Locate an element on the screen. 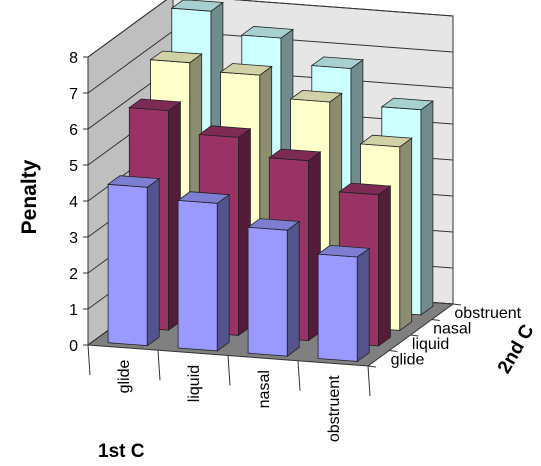 The image size is (541, 466). y-tick-label: 8 is located at coordinates (73, 58).